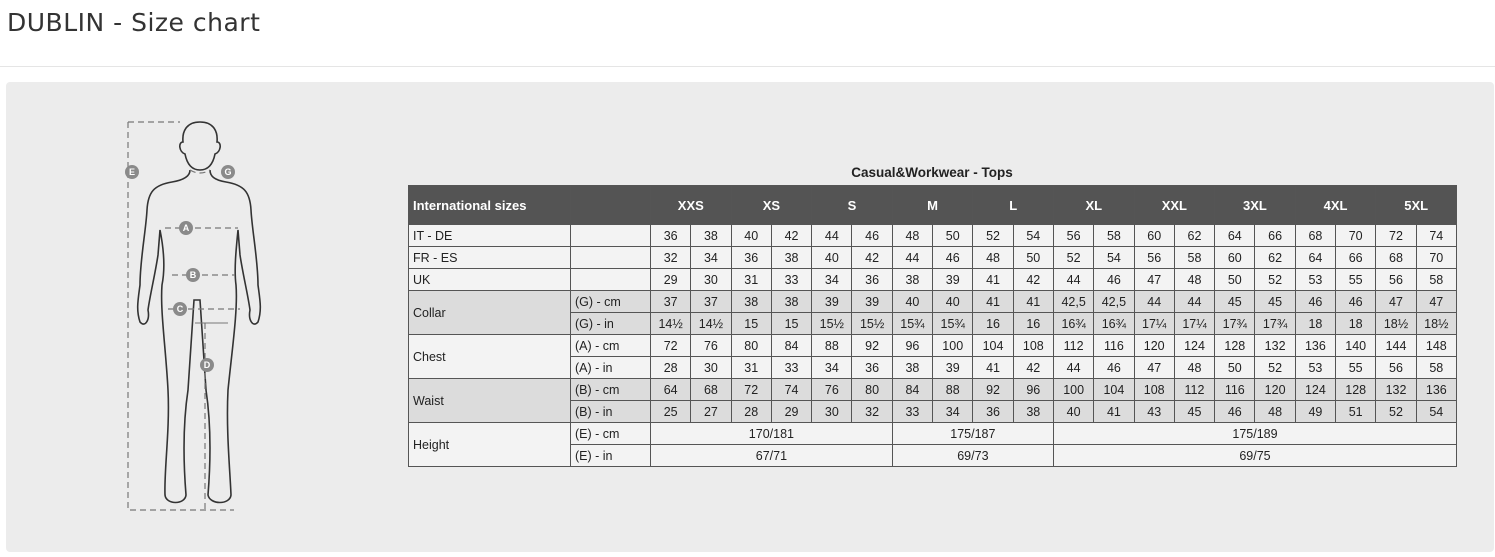 The width and height of the screenshot is (1495, 557). Describe the element at coordinates (1033, 367) in the screenshot. I see `table-cell: 42` at that location.